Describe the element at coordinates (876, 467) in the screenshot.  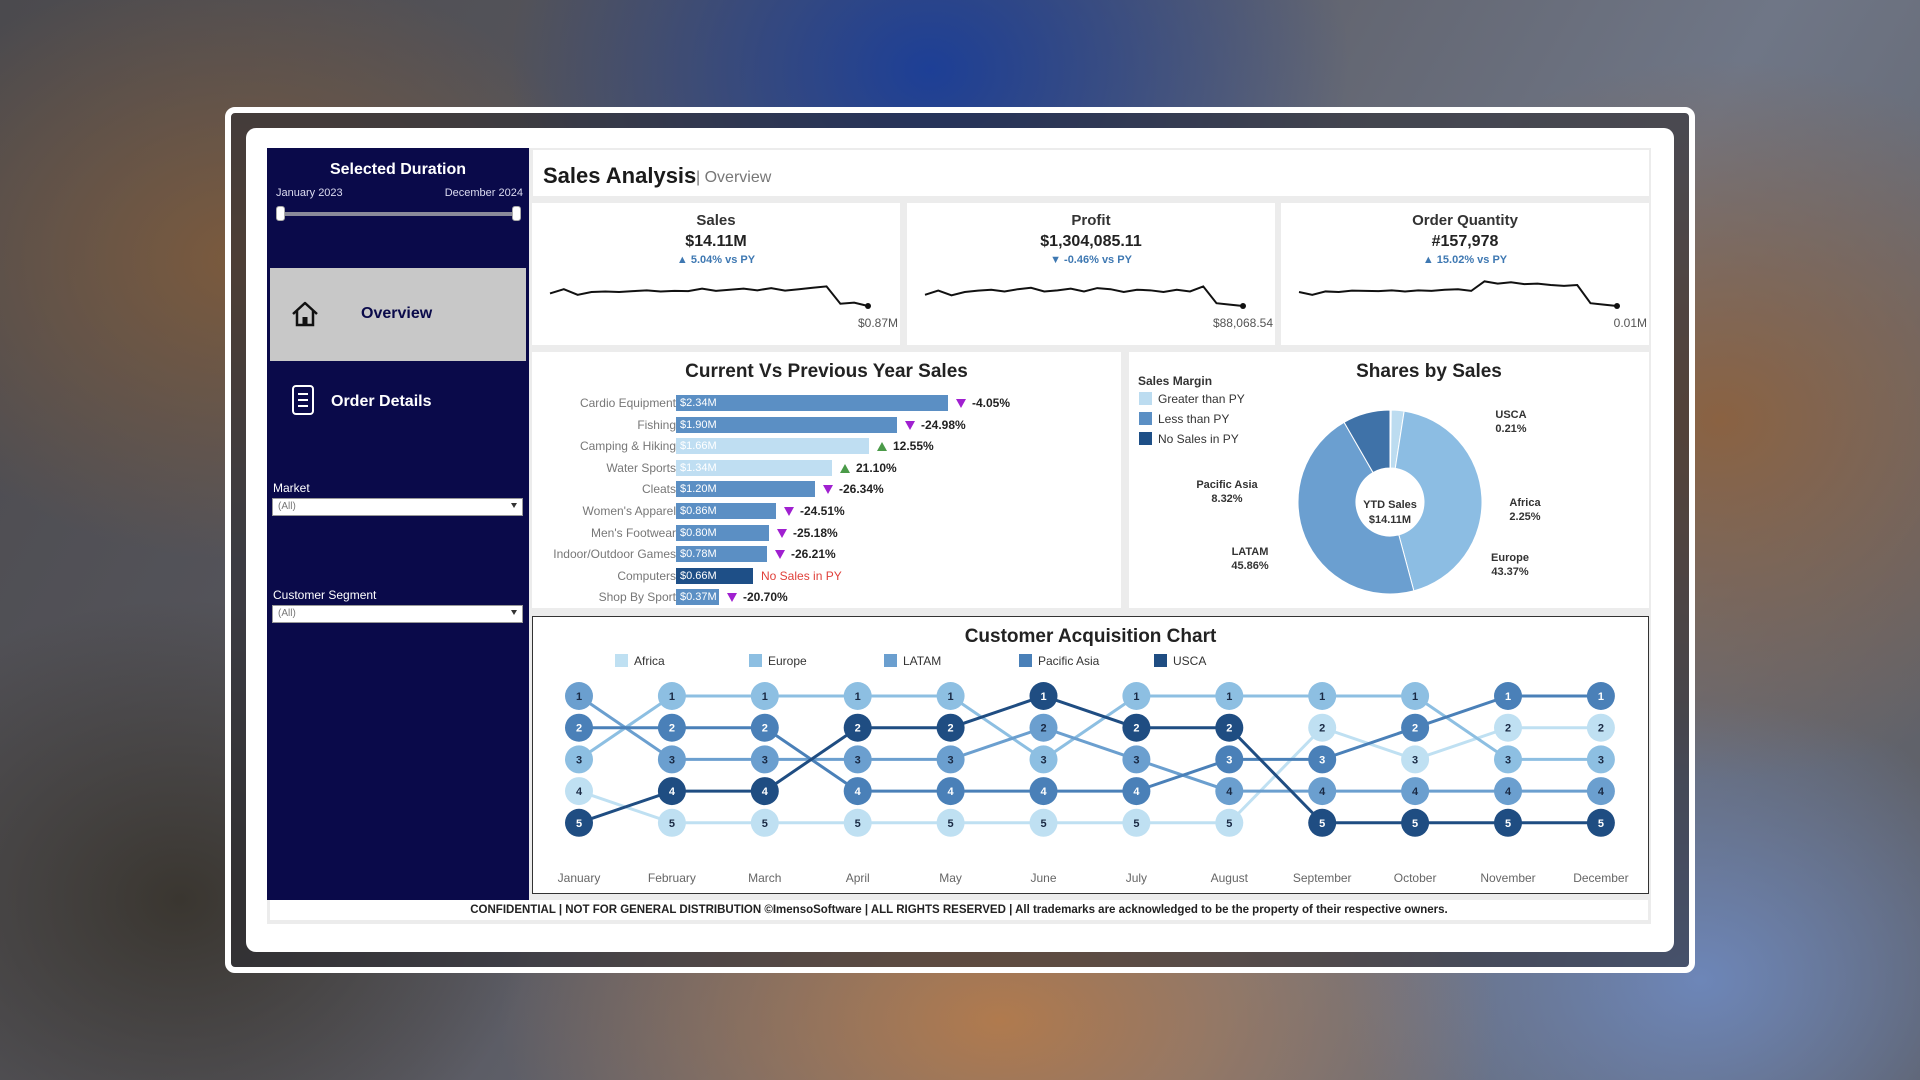
I see `cvp-delta-text: 21.10%` at that location.